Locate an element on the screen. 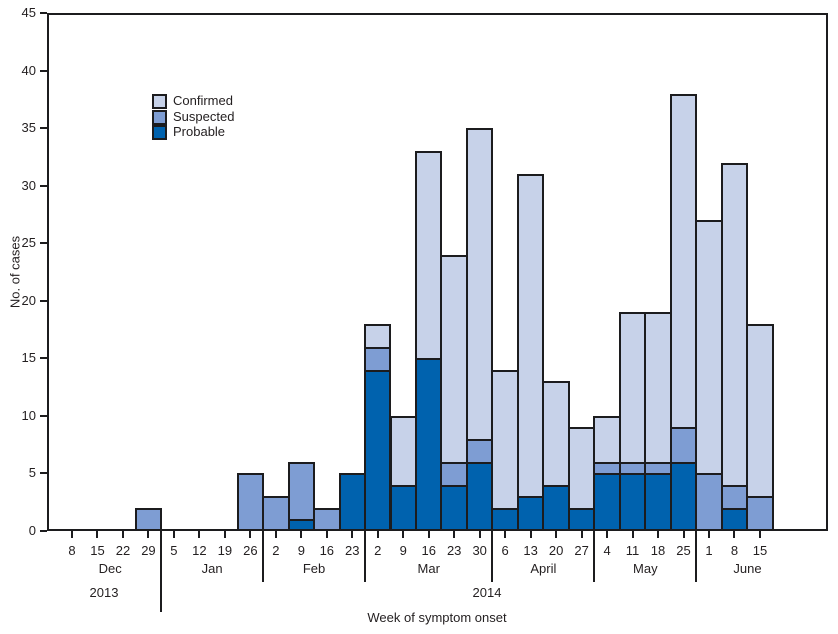 This screenshot has width=838, height=634. legend-swatch-suspected is located at coordinates (159, 117).